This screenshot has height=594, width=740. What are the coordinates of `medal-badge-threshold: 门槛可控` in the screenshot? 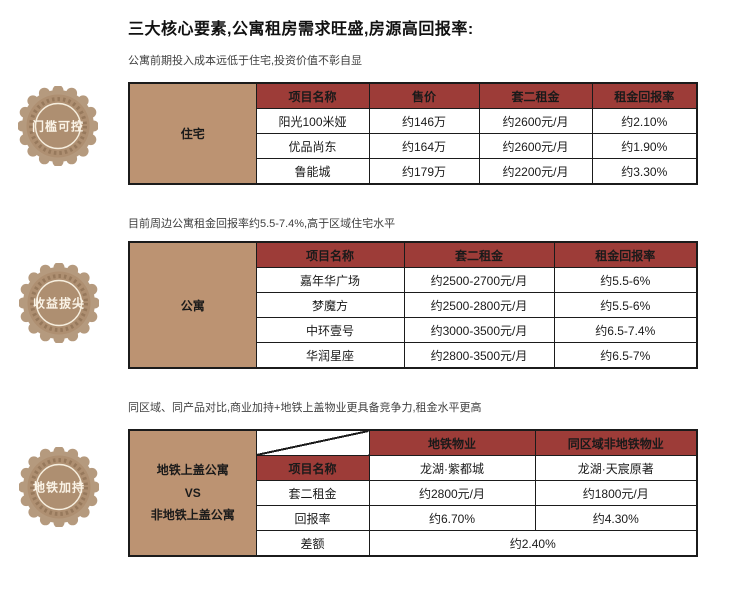 It's located at (58, 126).